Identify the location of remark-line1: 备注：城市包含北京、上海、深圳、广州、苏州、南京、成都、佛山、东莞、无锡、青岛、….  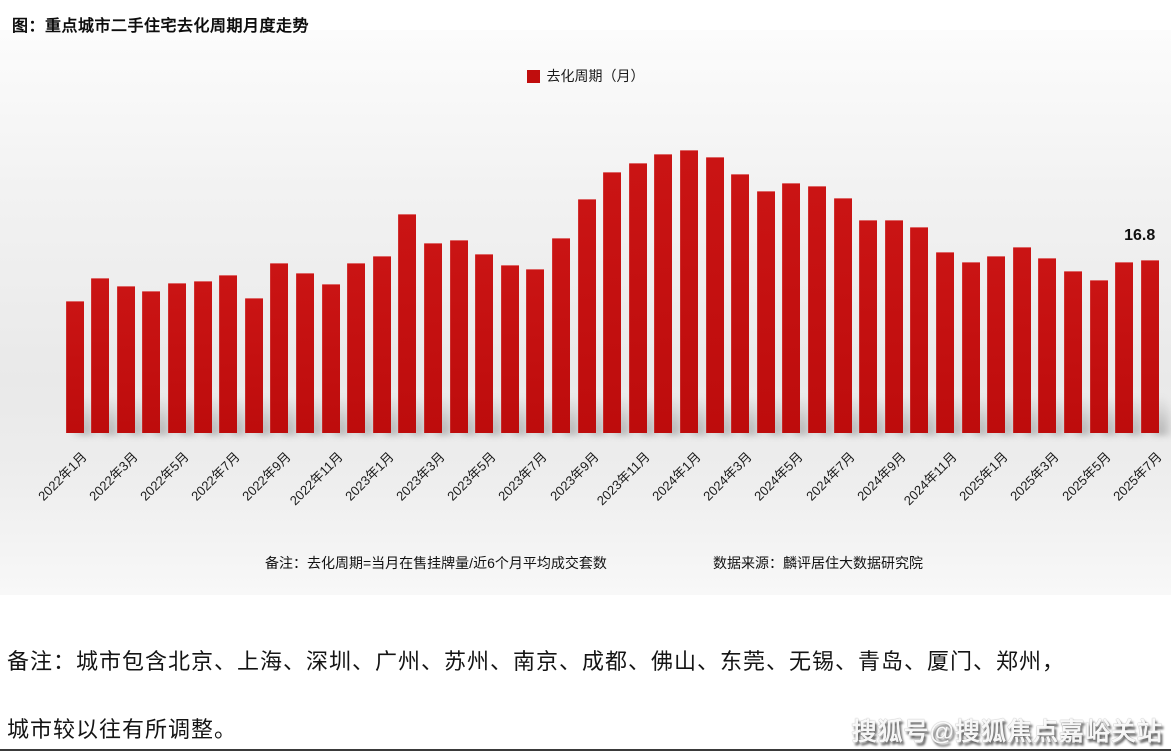
(536, 662).